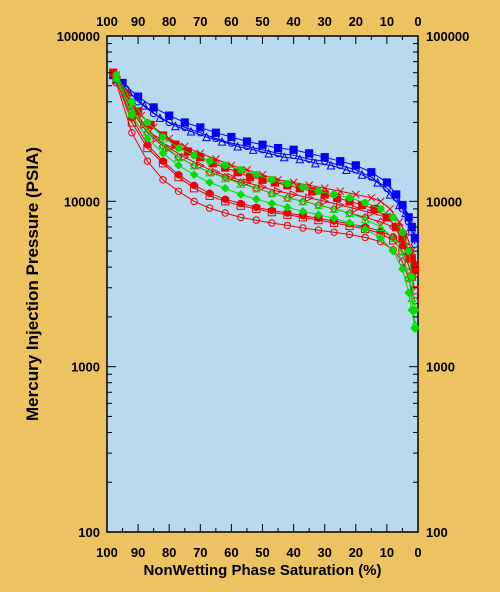 The image size is (500, 592). I want to click on y-tick-label-right: 10000, so click(444, 201).